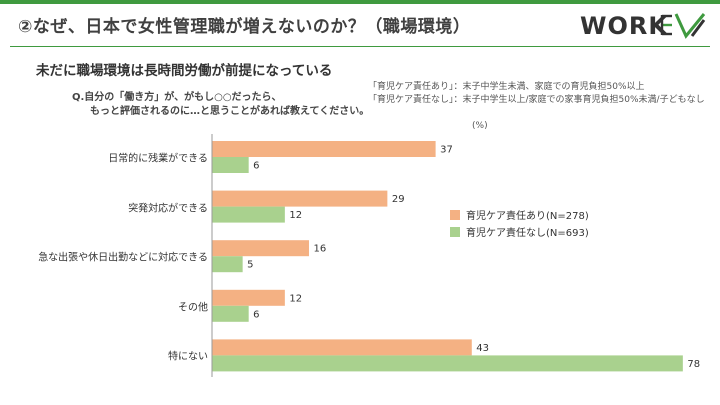 This screenshot has height=405, width=720. What do you see at coordinates (527, 233) in the screenshot?
I see `legend-label-series2: 育児ケア責任なし(N=693)` at bounding box center [527, 233].